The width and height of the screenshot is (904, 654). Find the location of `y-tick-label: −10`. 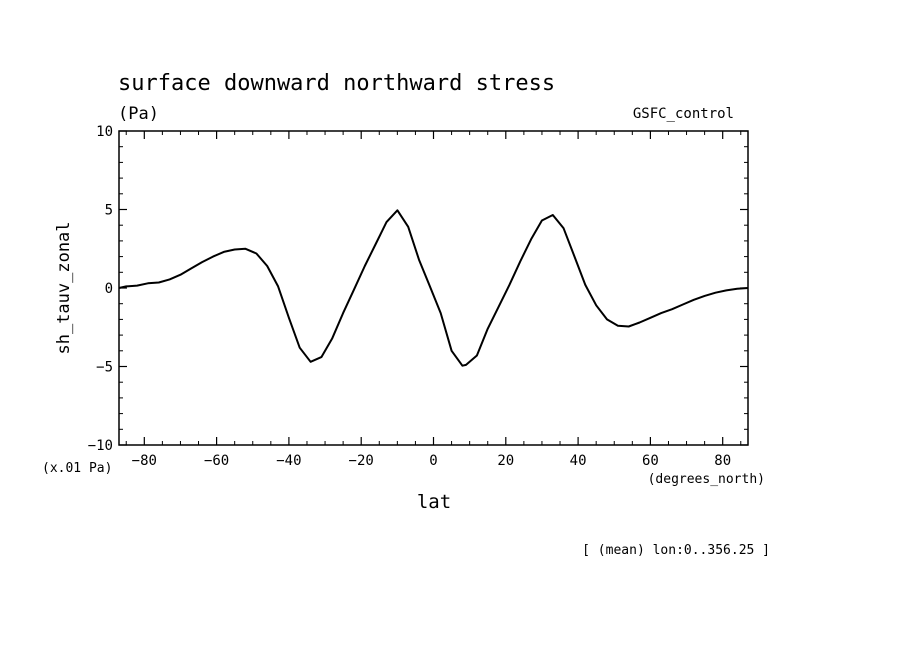

y-tick-label: −10 is located at coordinates (100, 446).